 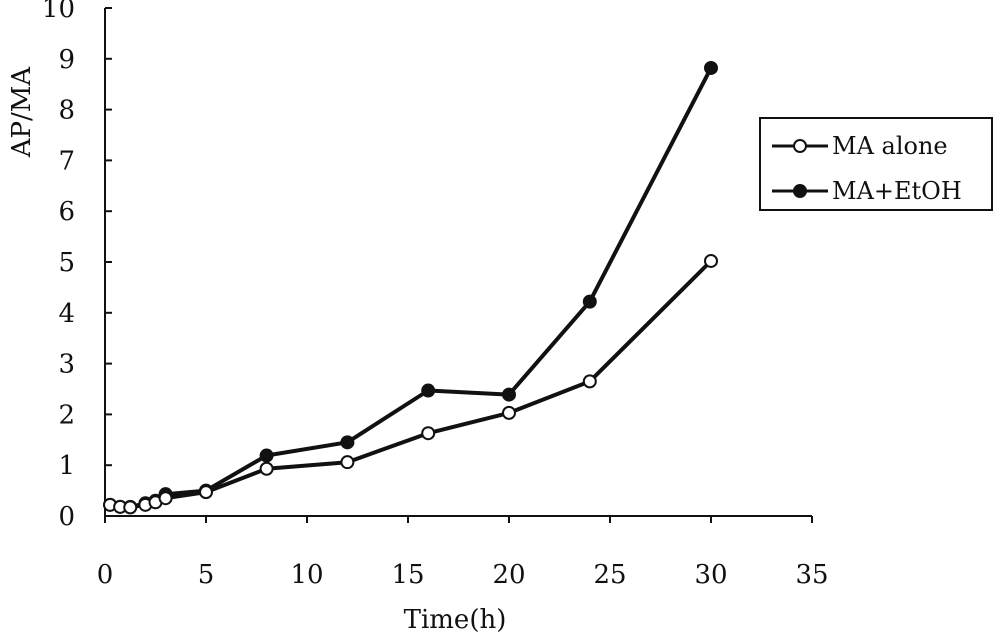 I want to click on y-tick-label: 7, so click(x=66, y=161).